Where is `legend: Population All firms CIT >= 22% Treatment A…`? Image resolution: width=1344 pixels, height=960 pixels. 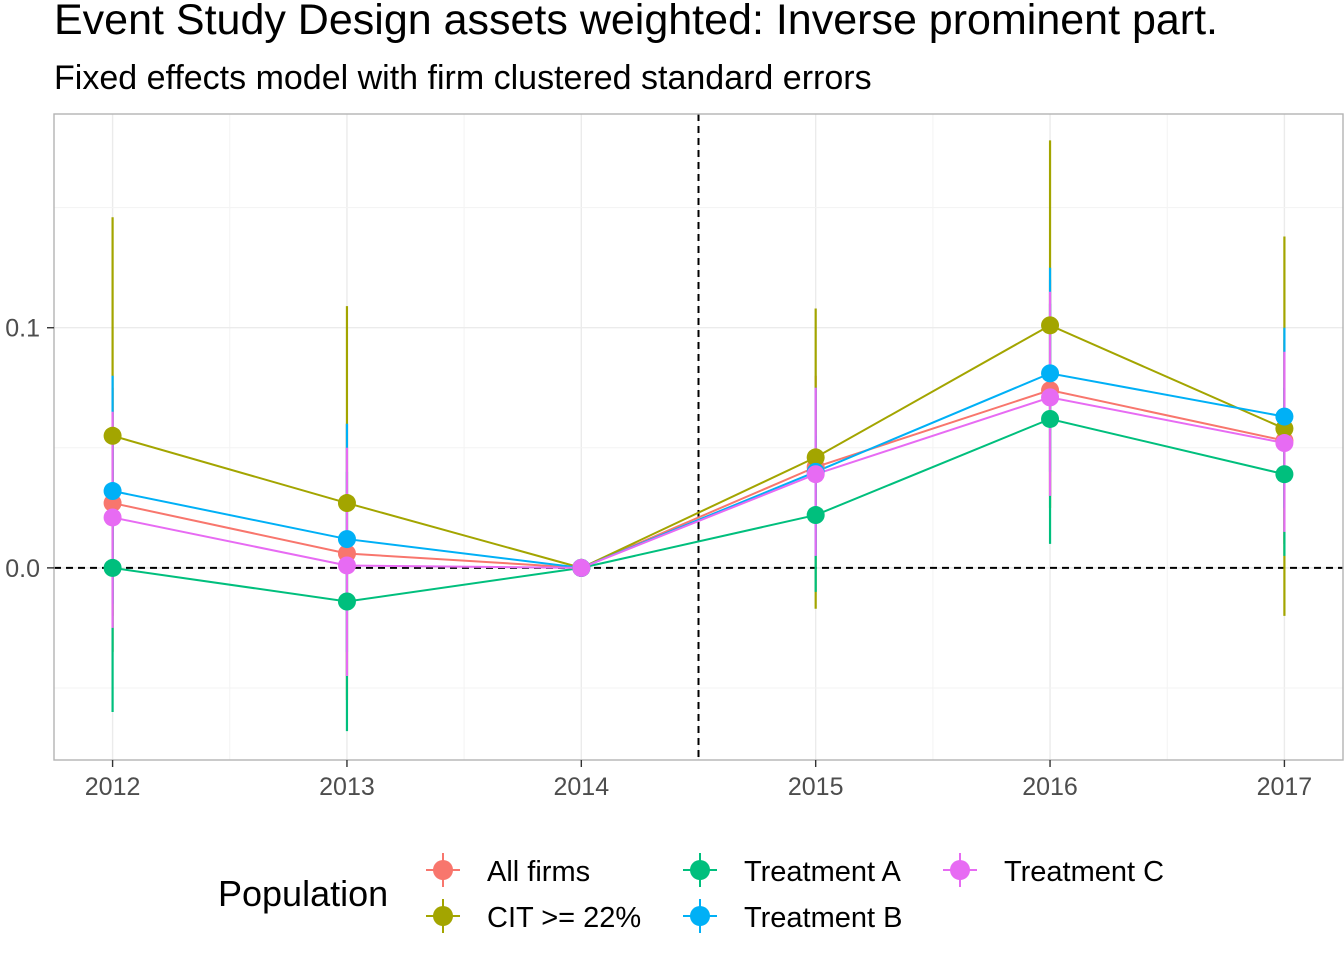 legend: Population All firms CIT >= 22% Treatment A… is located at coordinates (691, 893).